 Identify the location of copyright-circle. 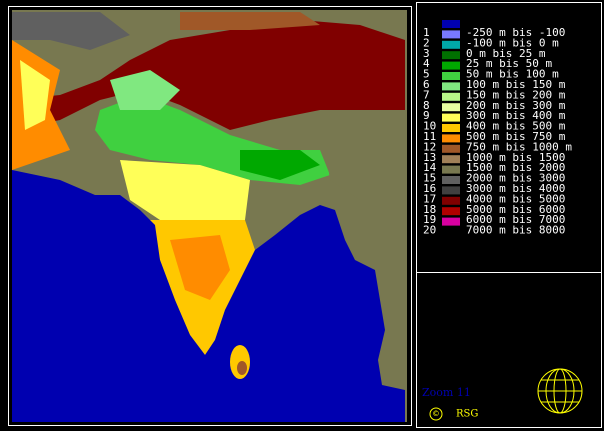
(436, 414).